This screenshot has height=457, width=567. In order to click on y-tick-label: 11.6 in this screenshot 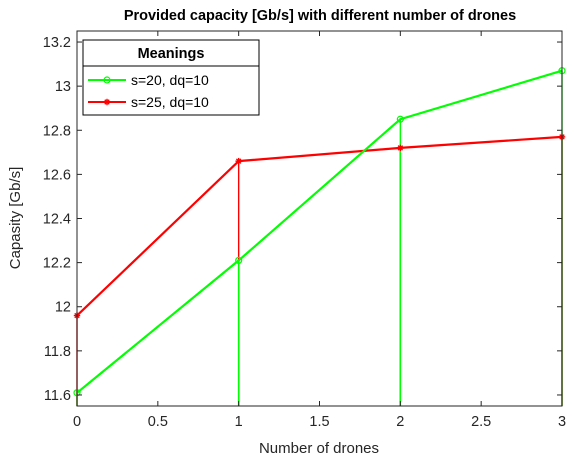, I will do `click(57, 396)`.